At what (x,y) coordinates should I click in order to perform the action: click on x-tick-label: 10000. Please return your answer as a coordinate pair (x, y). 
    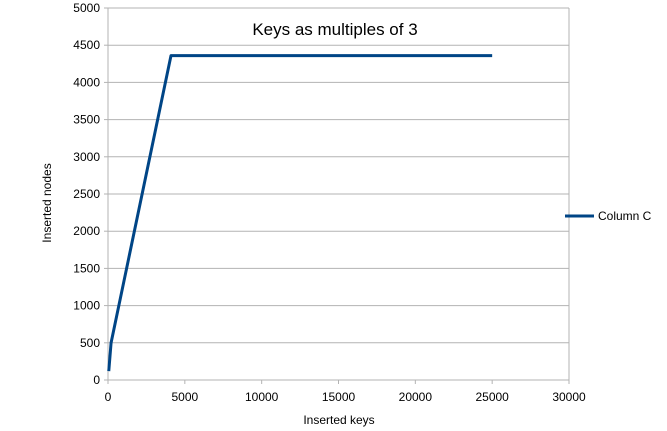
    Looking at the image, I should click on (262, 397).